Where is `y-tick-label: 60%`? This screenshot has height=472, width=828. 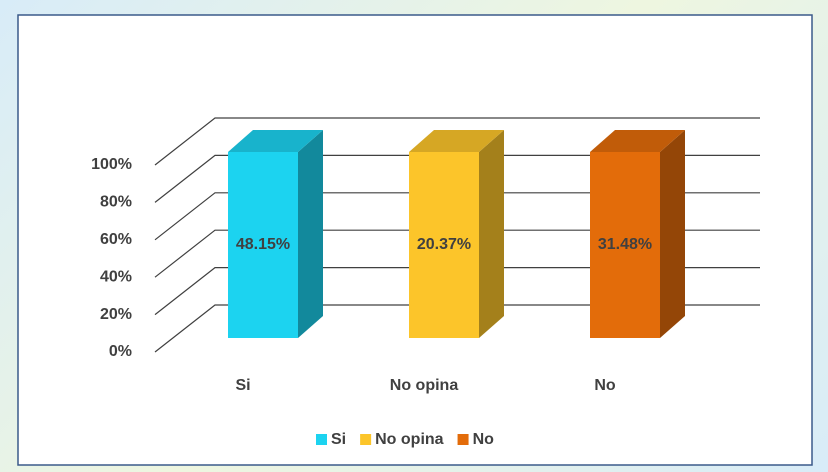
y-tick-label: 60% is located at coordinates (116, 239).